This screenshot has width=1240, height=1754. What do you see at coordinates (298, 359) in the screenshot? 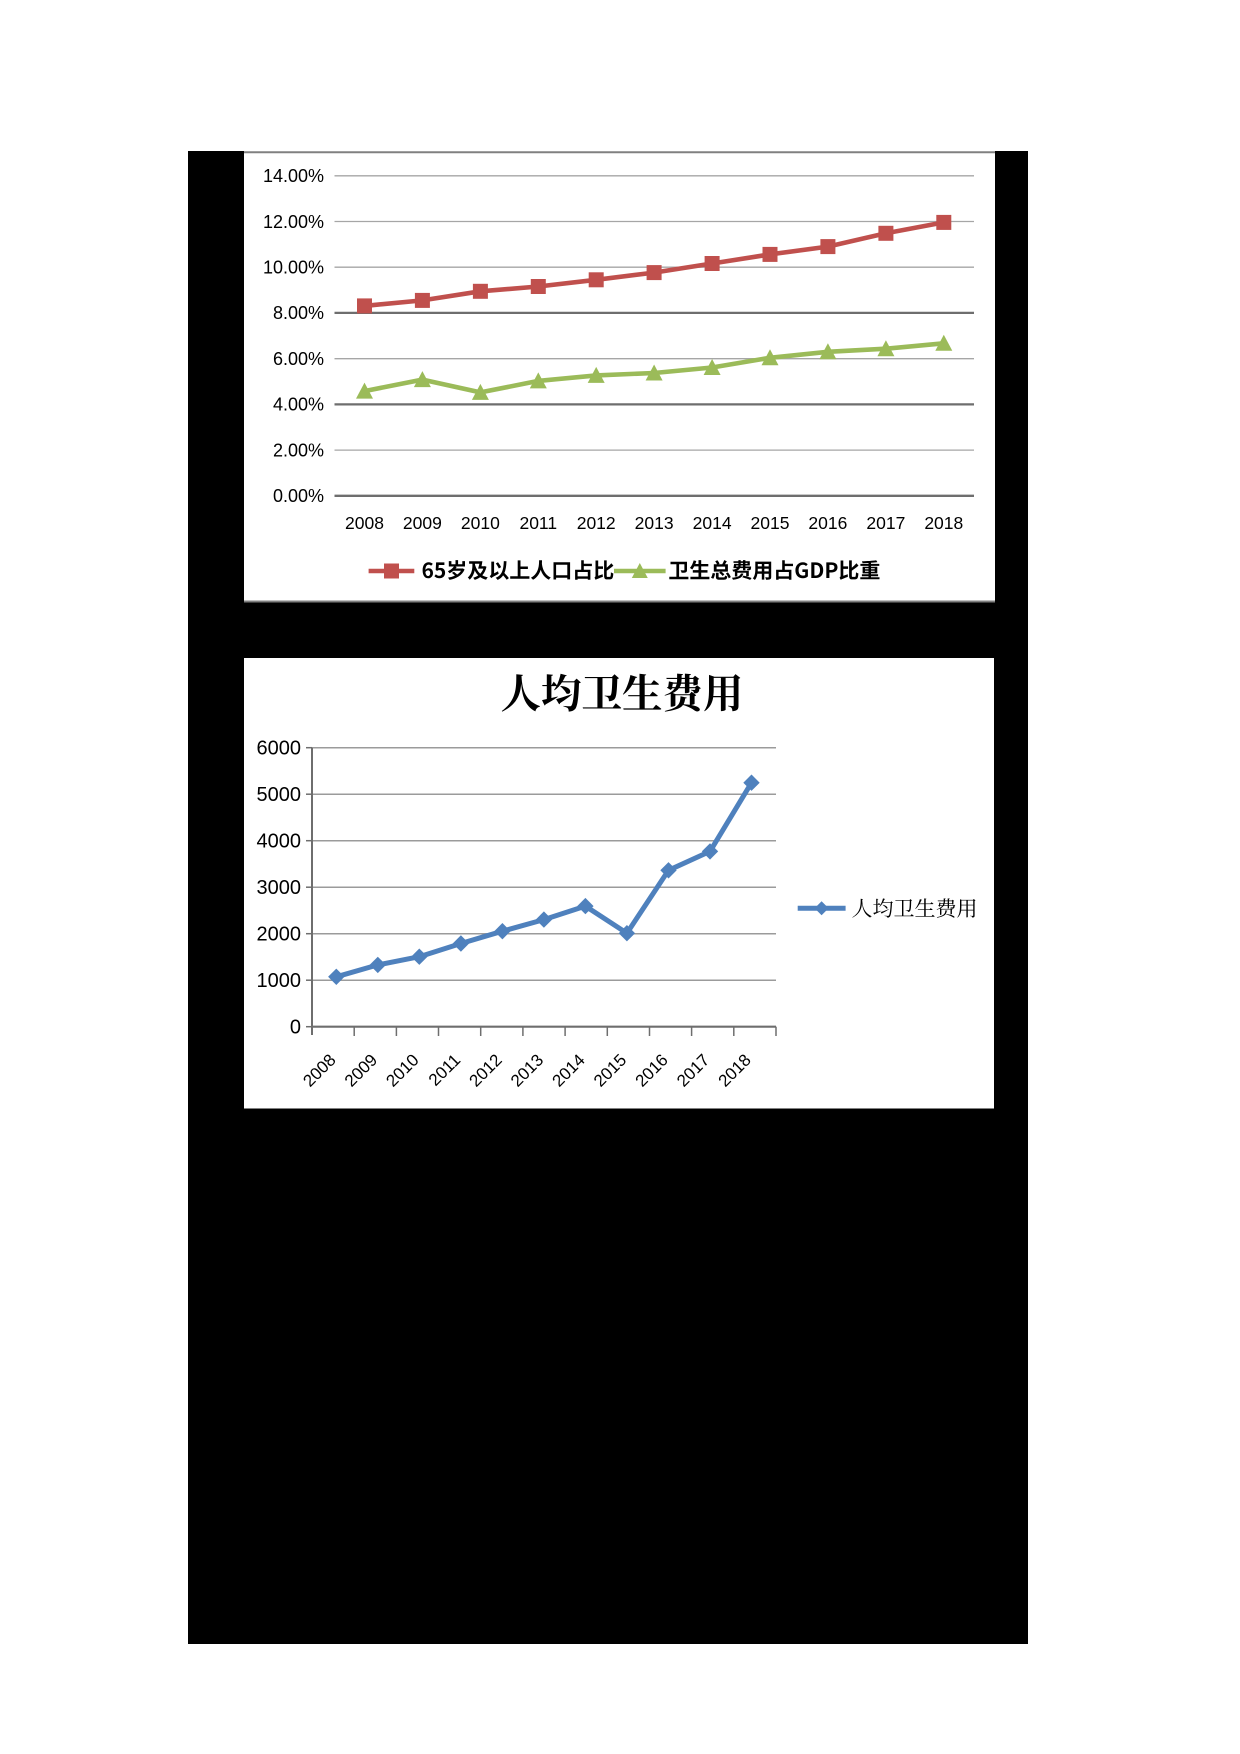
I see `svg-text: 6.00%` at bounding box center [298, 359].